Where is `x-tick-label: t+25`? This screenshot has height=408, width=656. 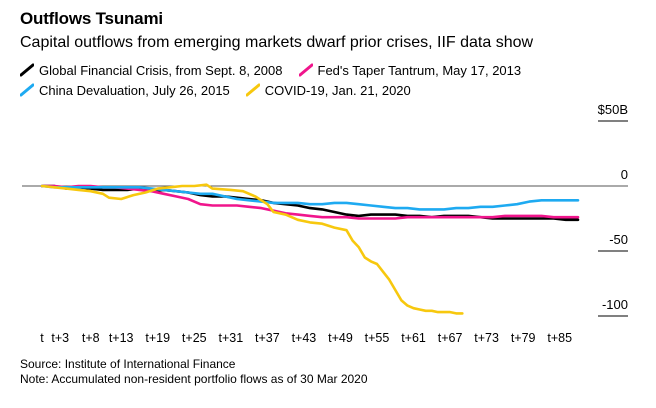 x-tick-label: t+25 is located at coordinates (194, 338).